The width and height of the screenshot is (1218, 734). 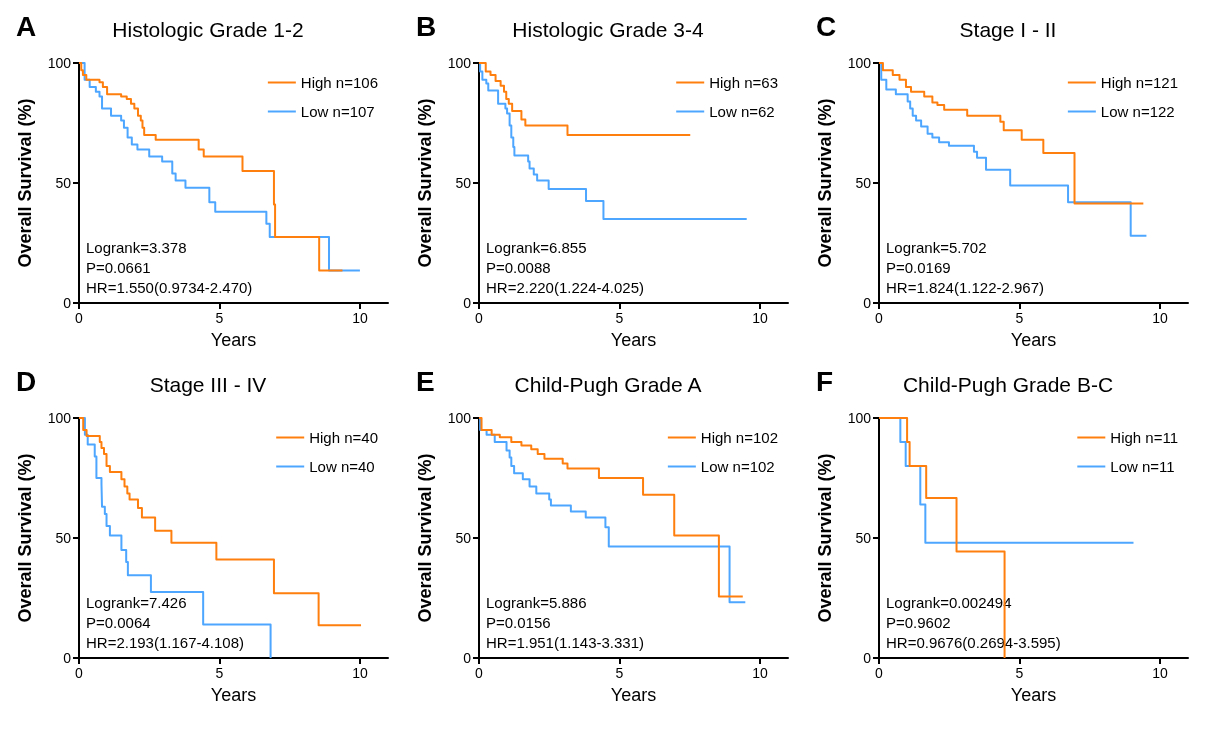 What do you see at coordinates (744, 82) in the screenshot?
I see `legend-label: High n=63` at bounding box center [744, 82].